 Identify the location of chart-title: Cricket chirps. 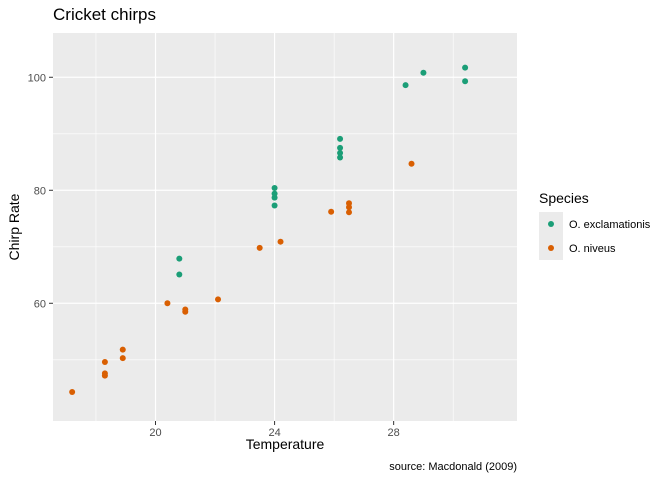
(104, 14).